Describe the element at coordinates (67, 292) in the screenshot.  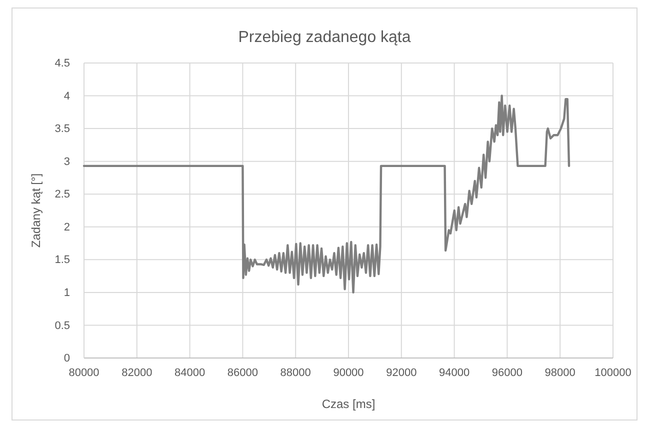
I see `y-tick-label: 1` at that location.